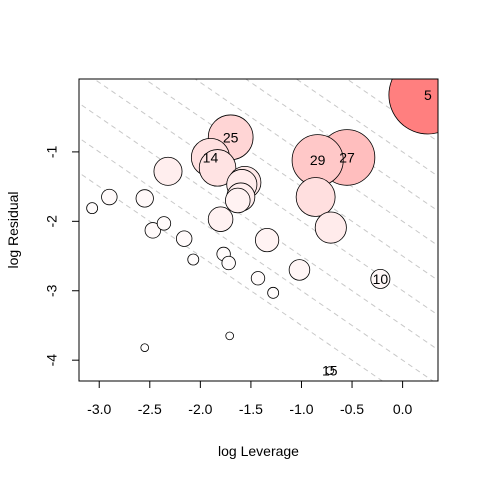 This screenshot has height=485, width=480. I want to click on x-tick-label: -1.5, so click(251, 409).